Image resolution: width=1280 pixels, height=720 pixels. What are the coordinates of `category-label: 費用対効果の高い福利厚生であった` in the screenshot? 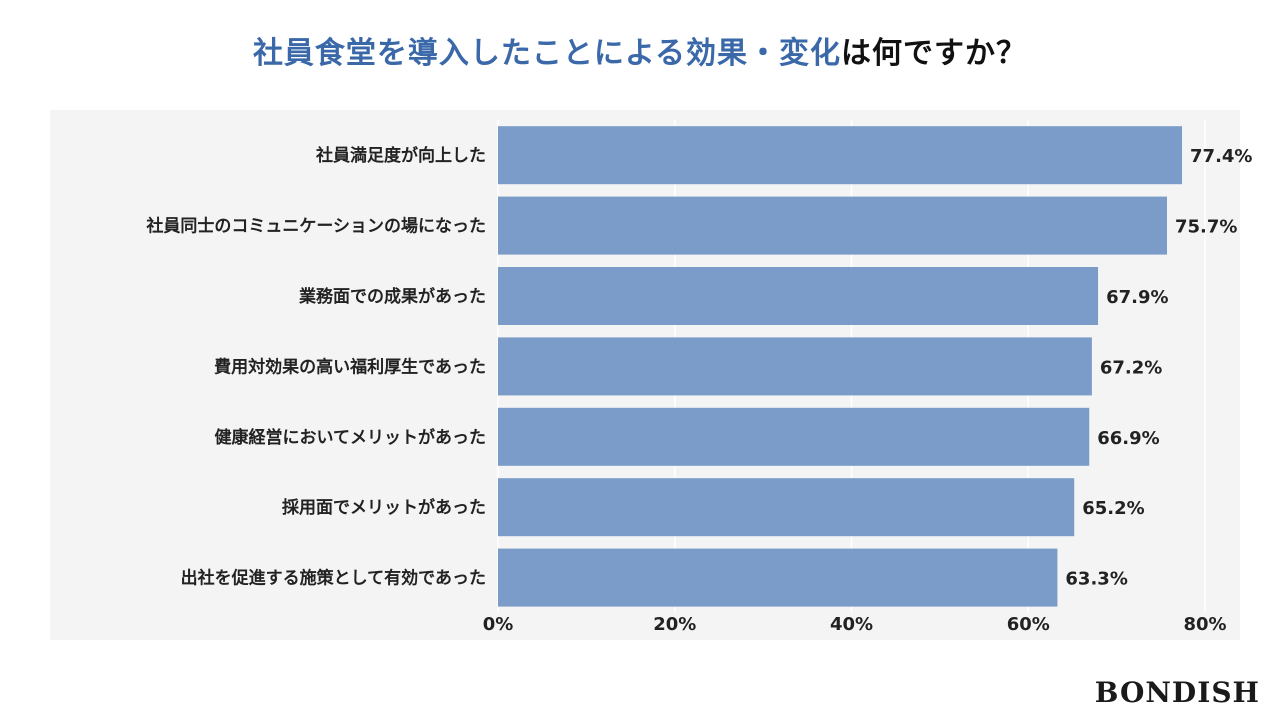 It's located at (350, 366).